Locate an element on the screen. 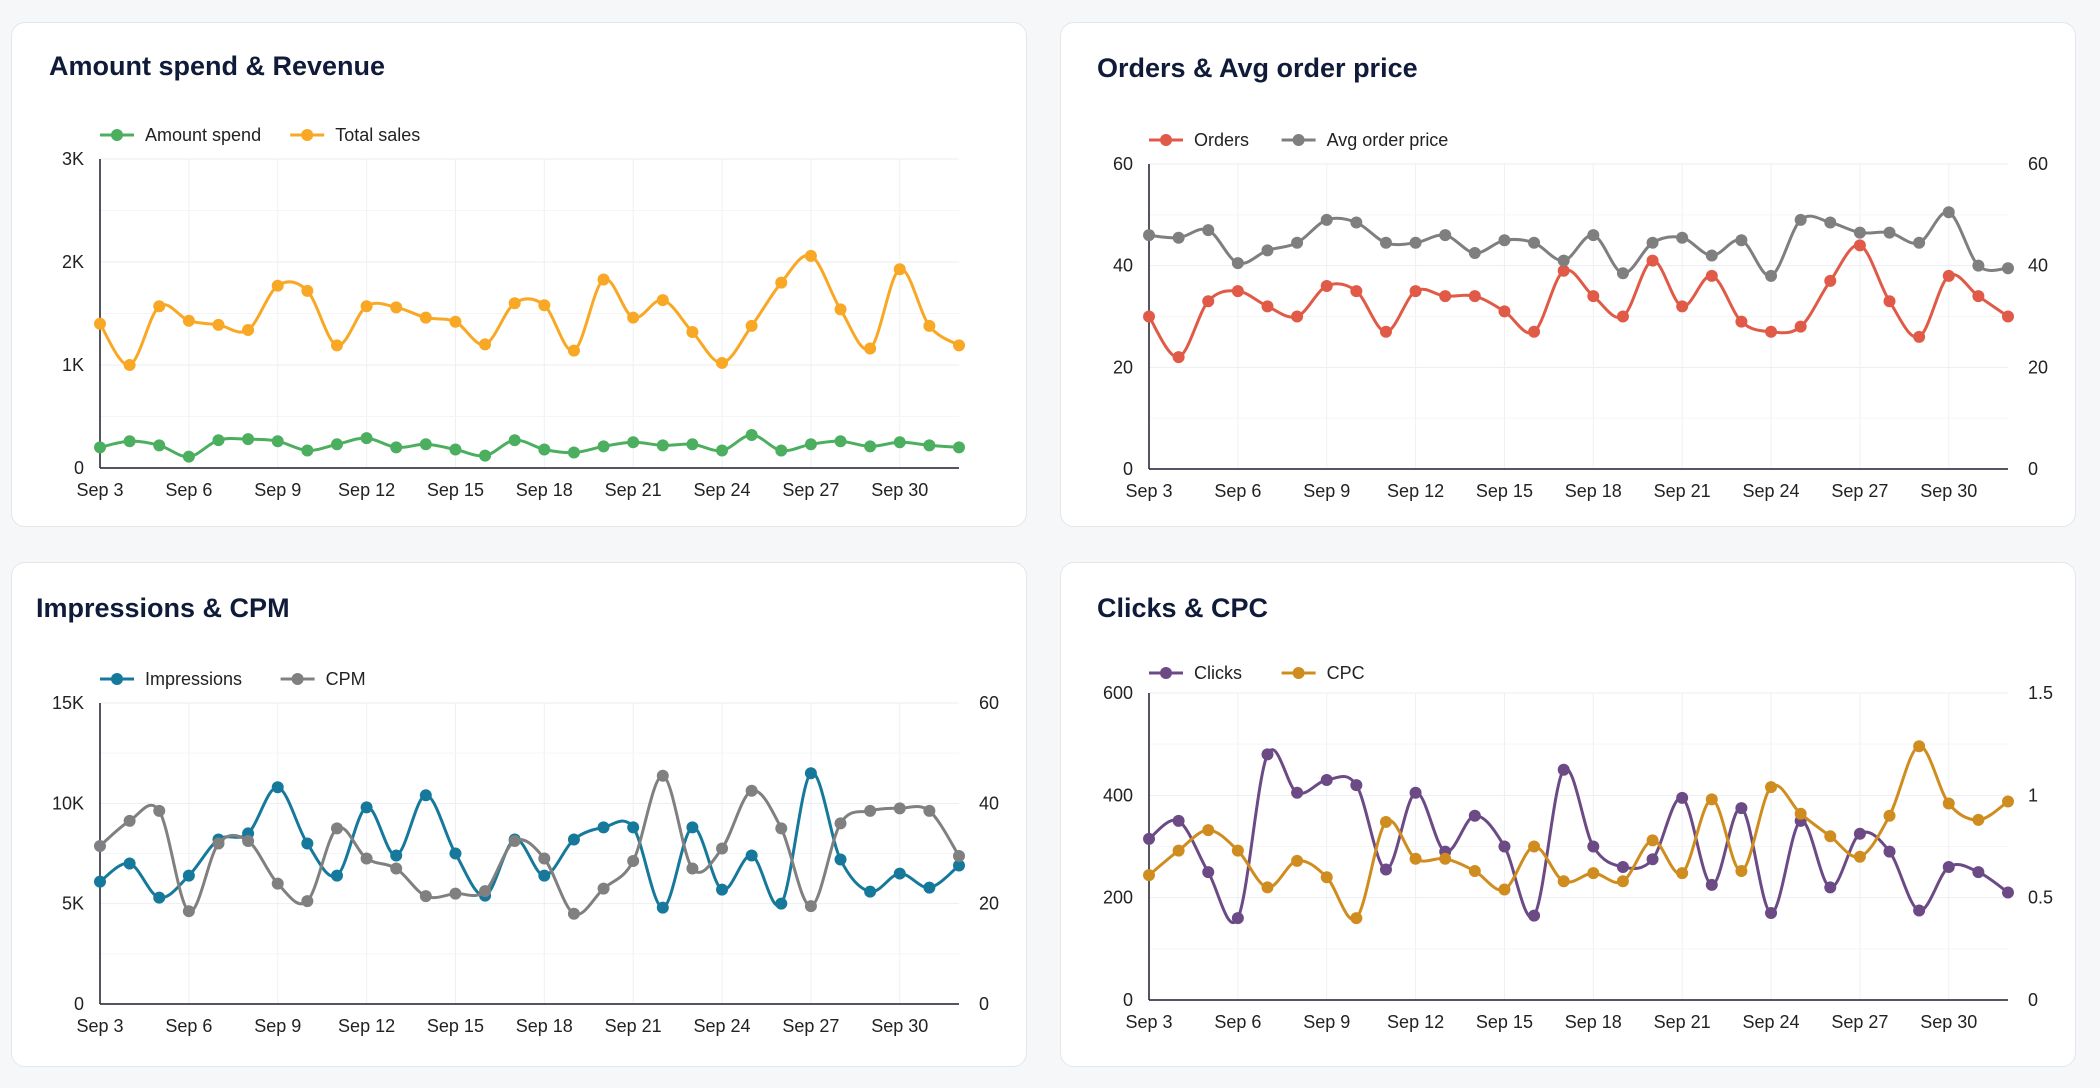 The height and width of the screenshot is (1088, 2100). legend-item: Clicks is located at coordinates (1195, 673).